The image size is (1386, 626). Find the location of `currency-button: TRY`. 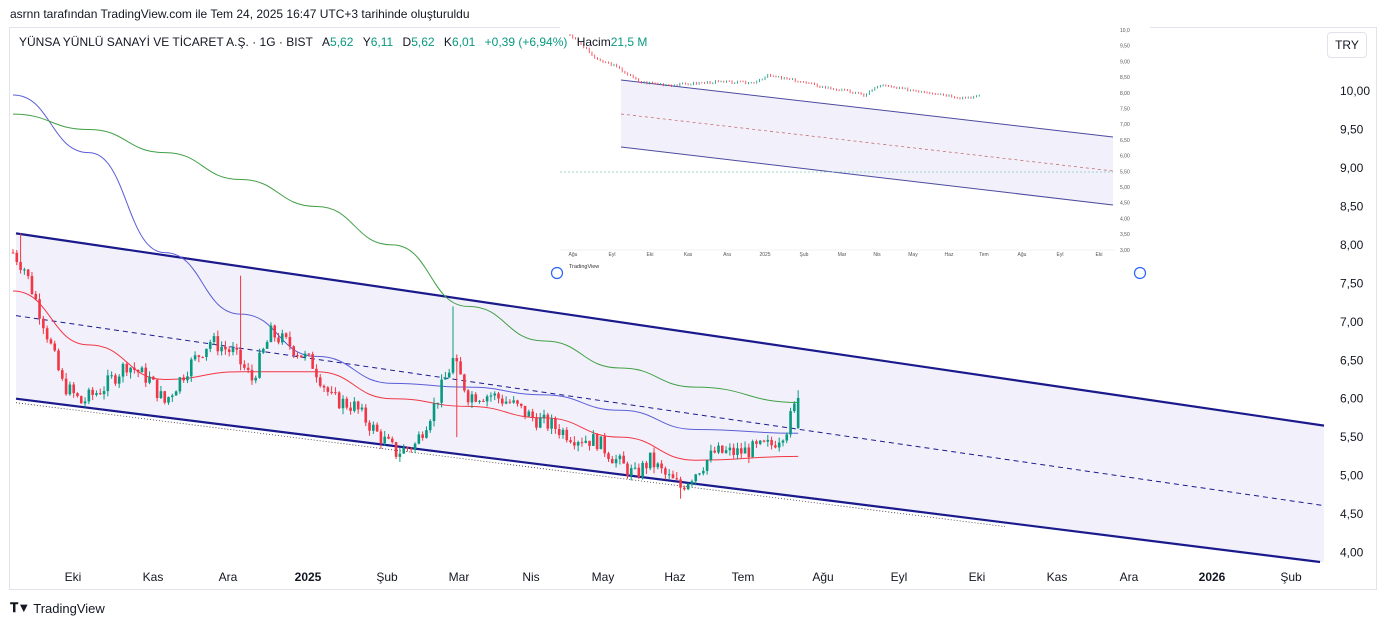

currency-button: TRY is located at coordinates (1347, 45).